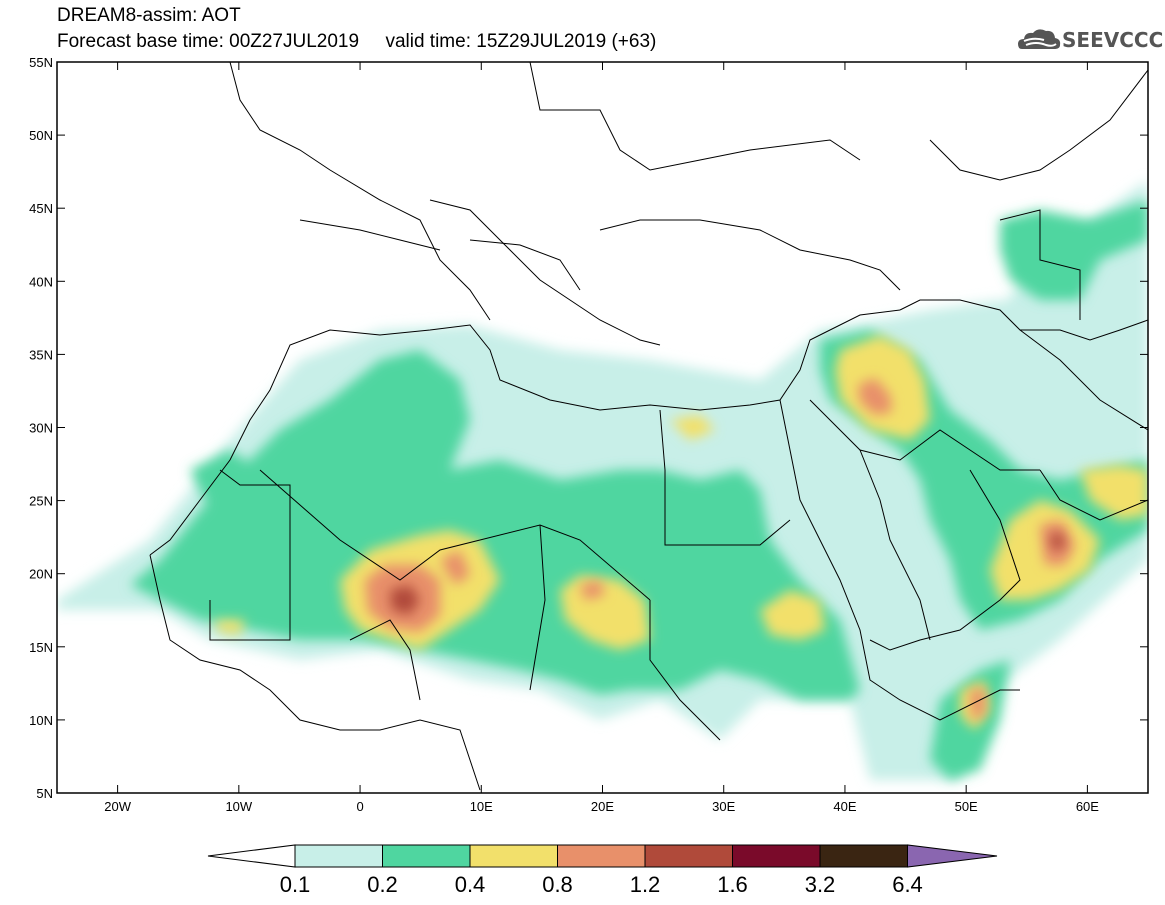  What do you see at coordinates (41, 281) in the screenshot?
I see `lat-label: 40N` at bounding box center [41, 281].